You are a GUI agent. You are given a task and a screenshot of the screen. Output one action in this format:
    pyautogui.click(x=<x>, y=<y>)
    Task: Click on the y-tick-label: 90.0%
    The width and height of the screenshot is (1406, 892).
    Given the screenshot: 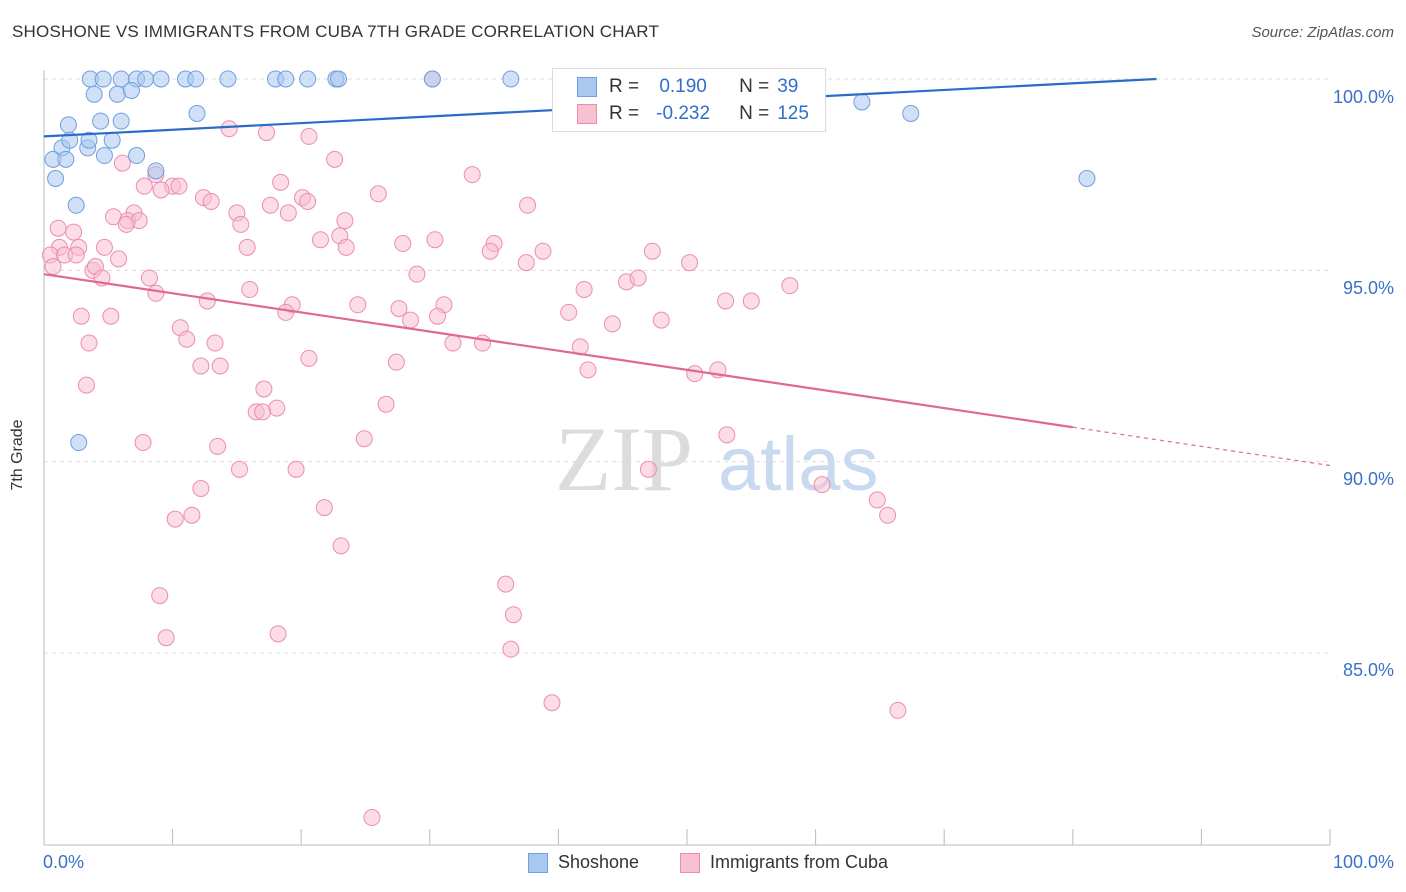 What is the action you would take?
    pyautogui.click(x=1368, y=479)
    